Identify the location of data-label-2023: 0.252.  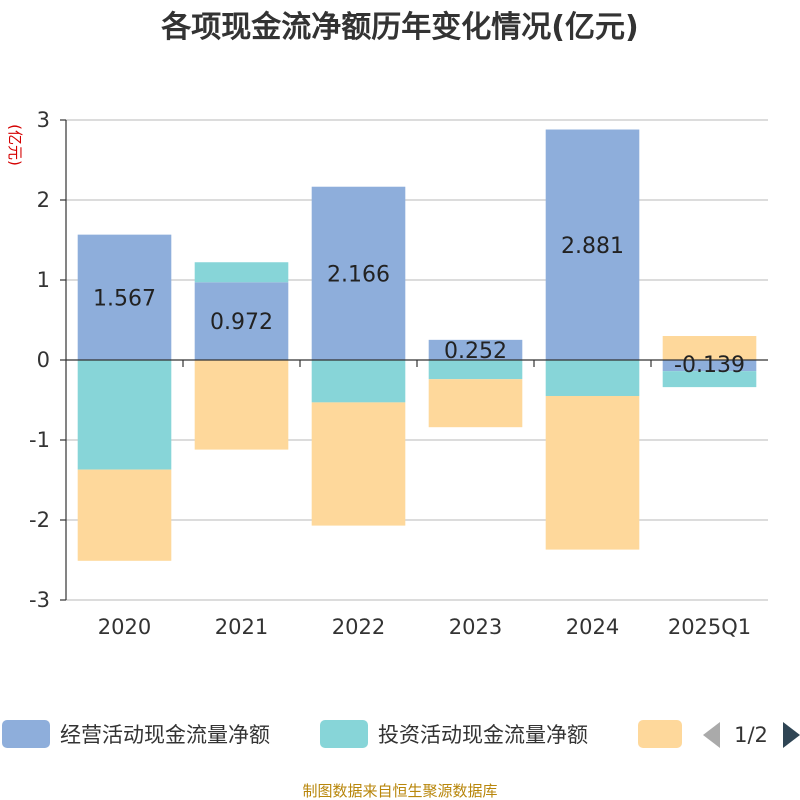
(475, 351).